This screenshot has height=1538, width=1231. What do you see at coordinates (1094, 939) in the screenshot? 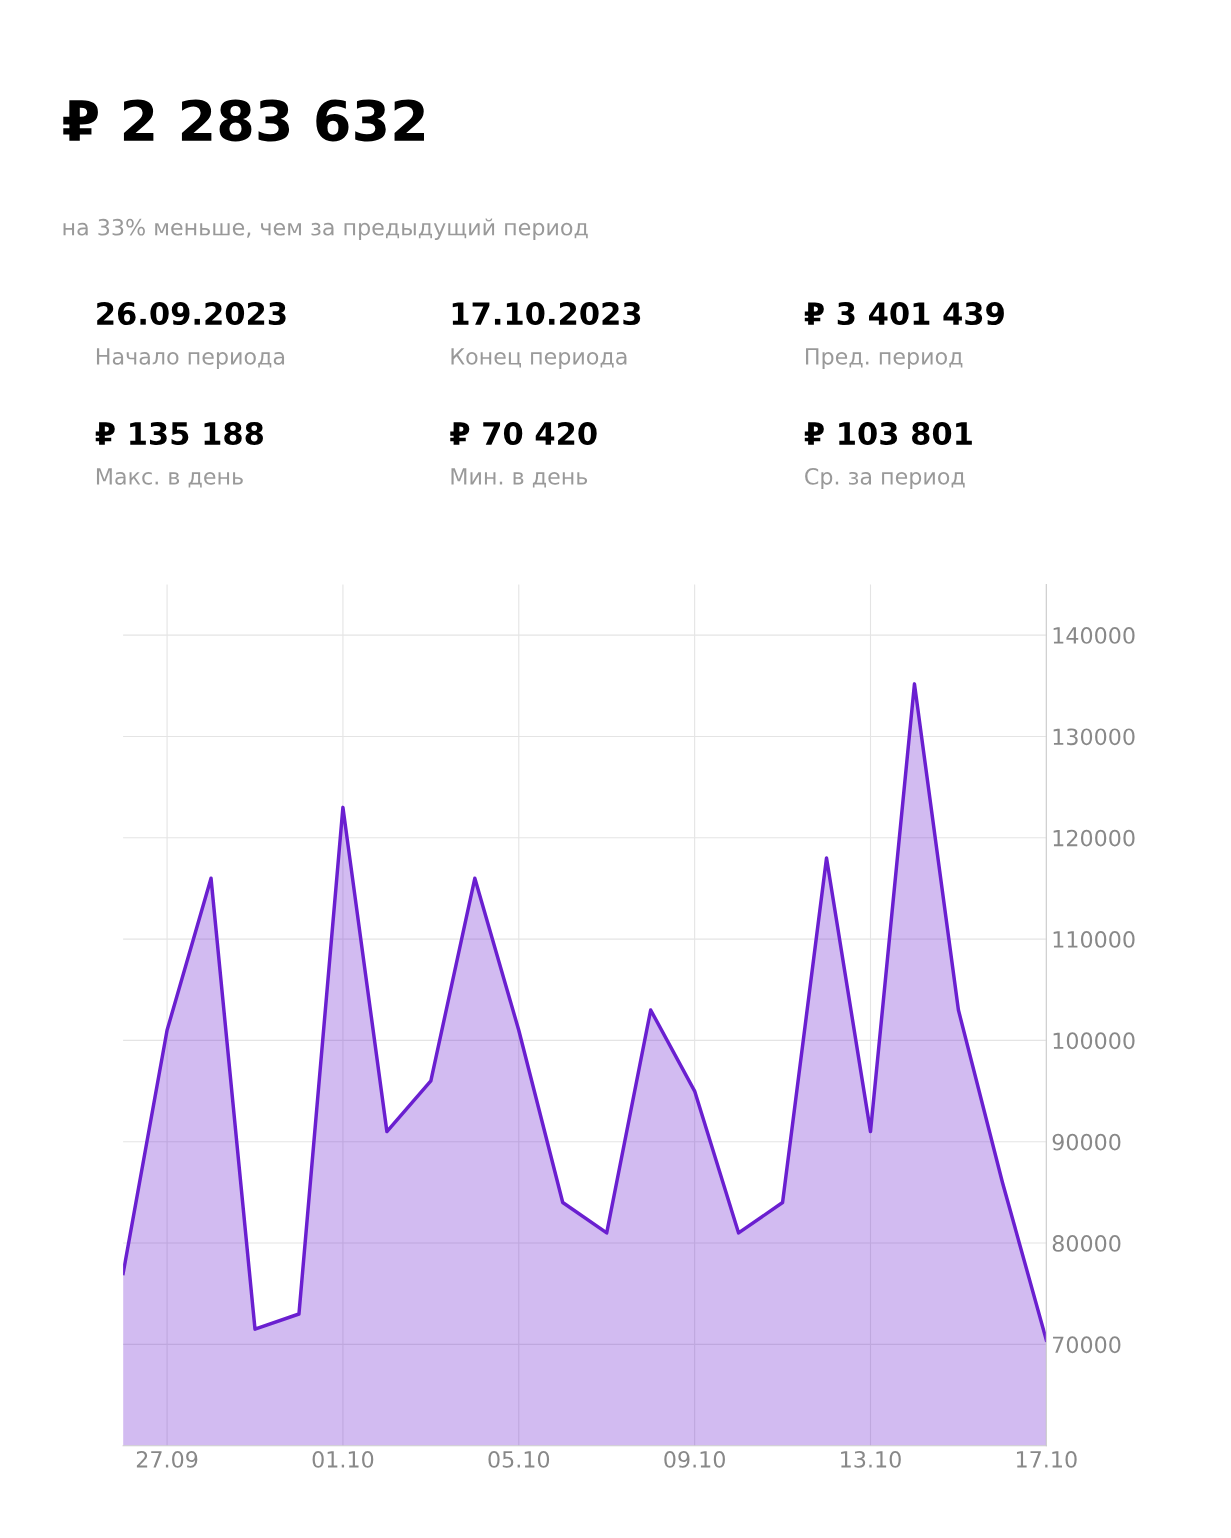
I see `y-tick-label: 110000` at bounding box center [1094, 939].